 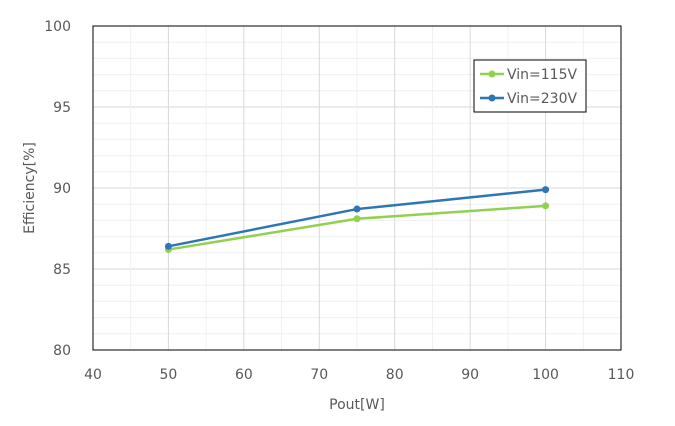 What do you see at coordinates (62, 270) in the screenshot?
I see `y-tick-label: 85` at bounding box center [62, 270].